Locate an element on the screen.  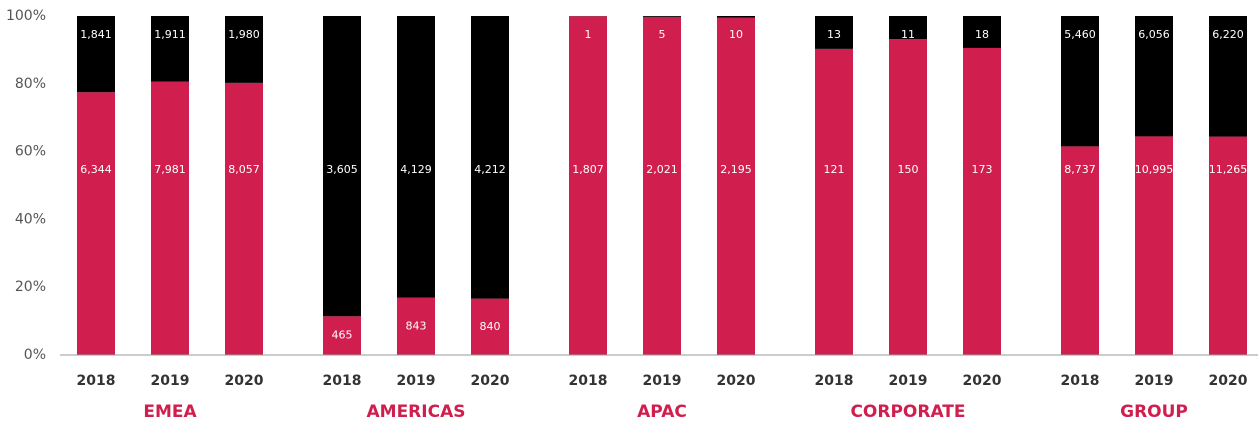
y-tick-label: 40% is located at coordinates (30, 219).